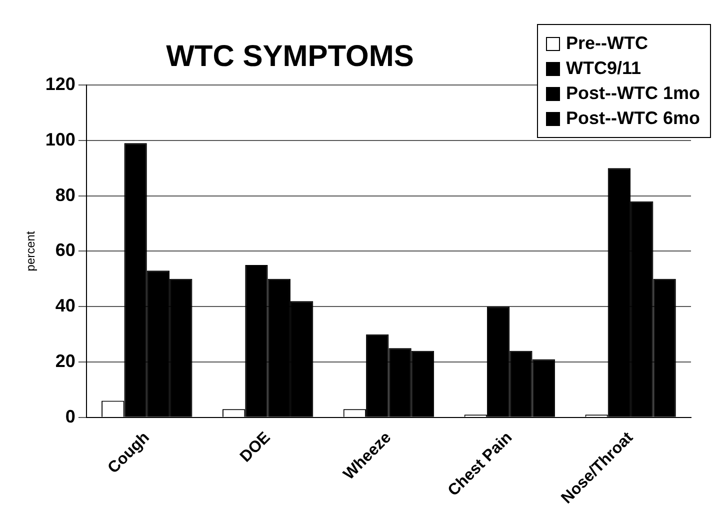 The height and width of the screenshot is (521, 721). What do you see at coordinates (65, 250) in the screenshot?
I see `y-tick-label: 60` at bounding box center [65, 250].